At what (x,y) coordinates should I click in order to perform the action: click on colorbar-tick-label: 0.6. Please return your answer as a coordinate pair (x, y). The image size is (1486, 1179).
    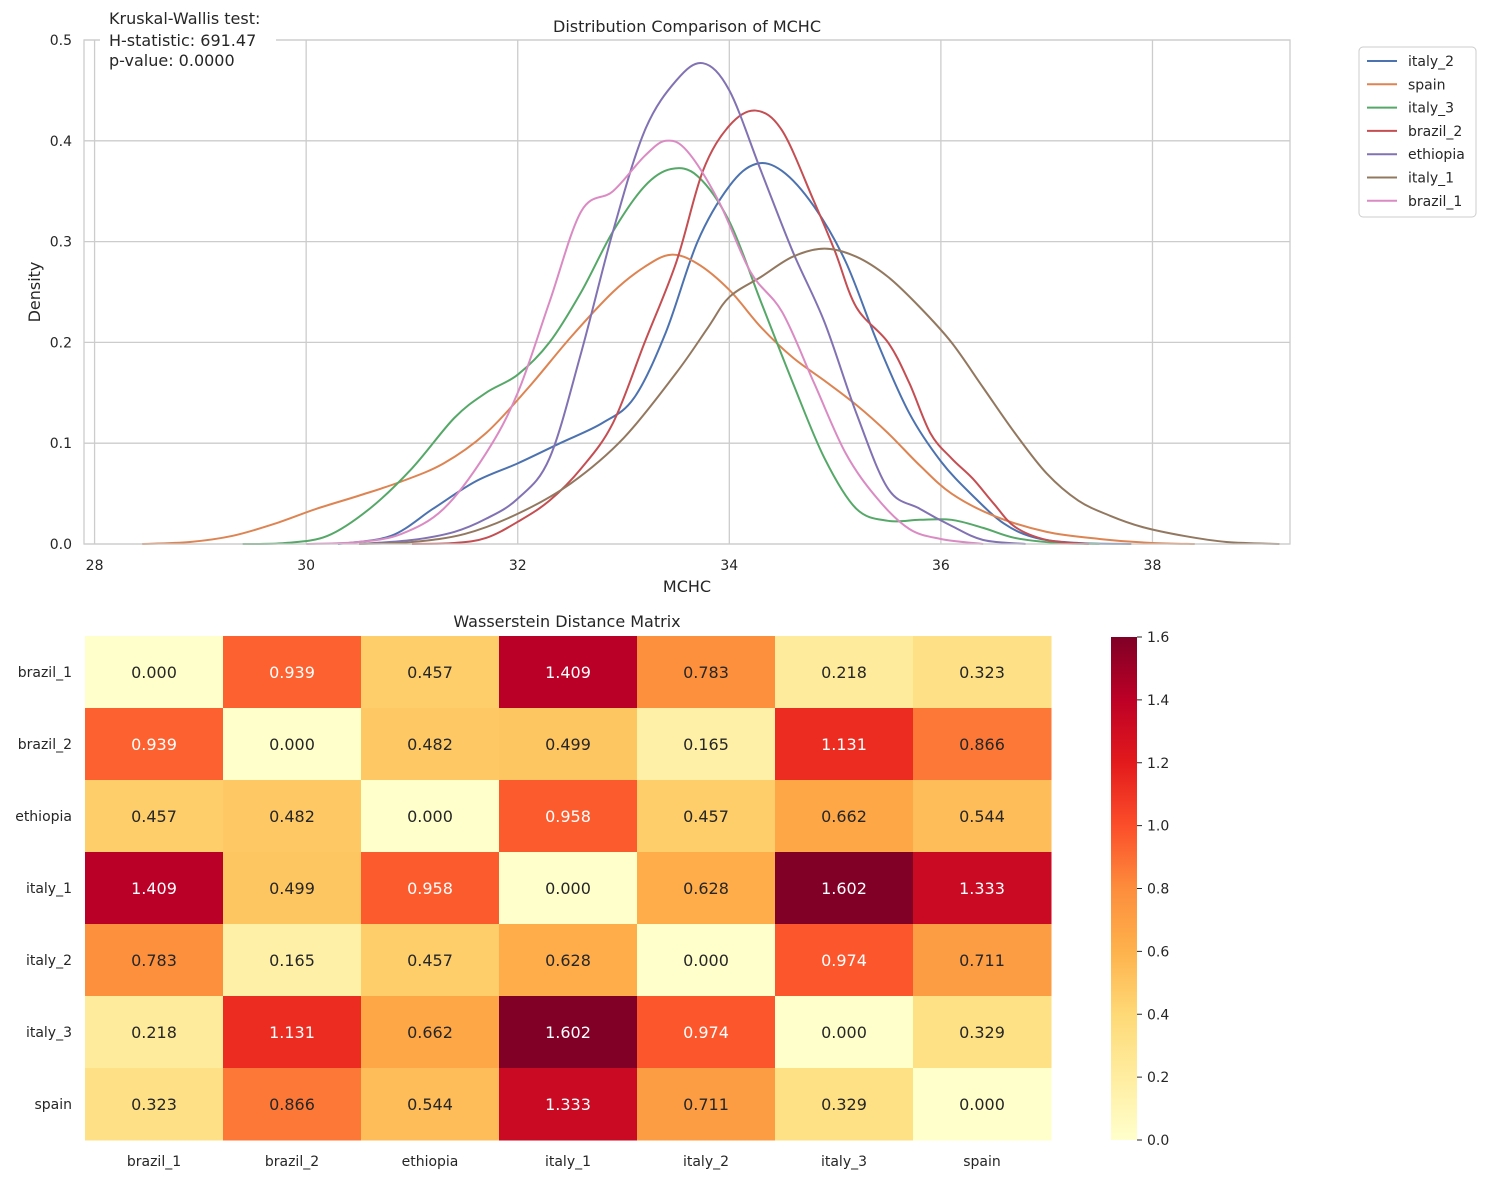
    Looking at the image, I should click on (1158, 952).